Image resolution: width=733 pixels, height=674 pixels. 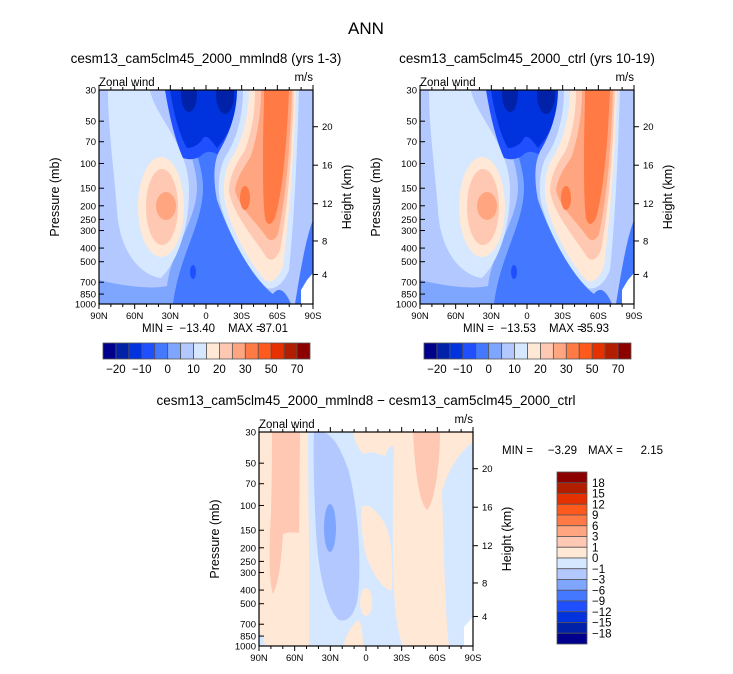 I want to click on colorbar-label: 70, so click(x=618, y=370).